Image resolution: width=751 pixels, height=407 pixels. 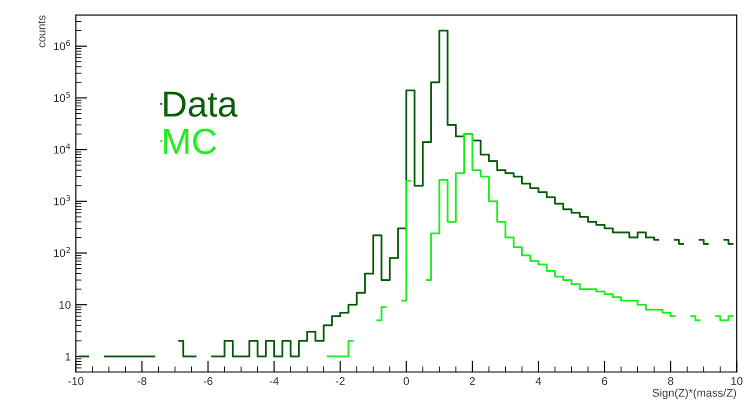 What do you see at coordinates (62, 149) in the screenshot?
I see `y-tick-label: 10$^{4}$` at bounding box center [62, 149].